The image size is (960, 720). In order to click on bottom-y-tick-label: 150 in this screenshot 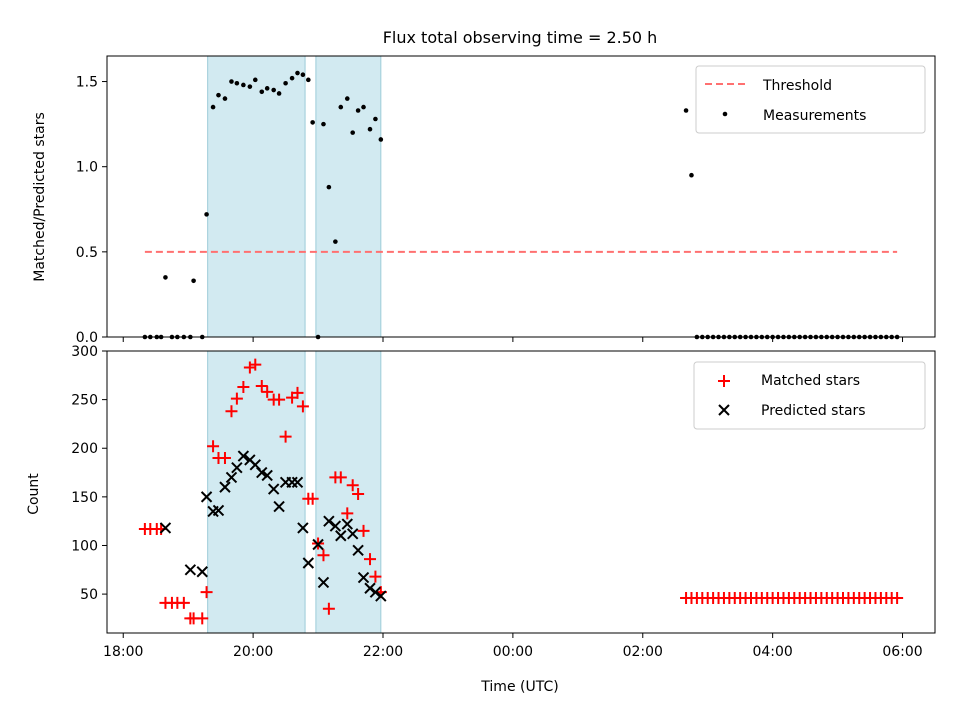, I will do `click(84, 498)`.